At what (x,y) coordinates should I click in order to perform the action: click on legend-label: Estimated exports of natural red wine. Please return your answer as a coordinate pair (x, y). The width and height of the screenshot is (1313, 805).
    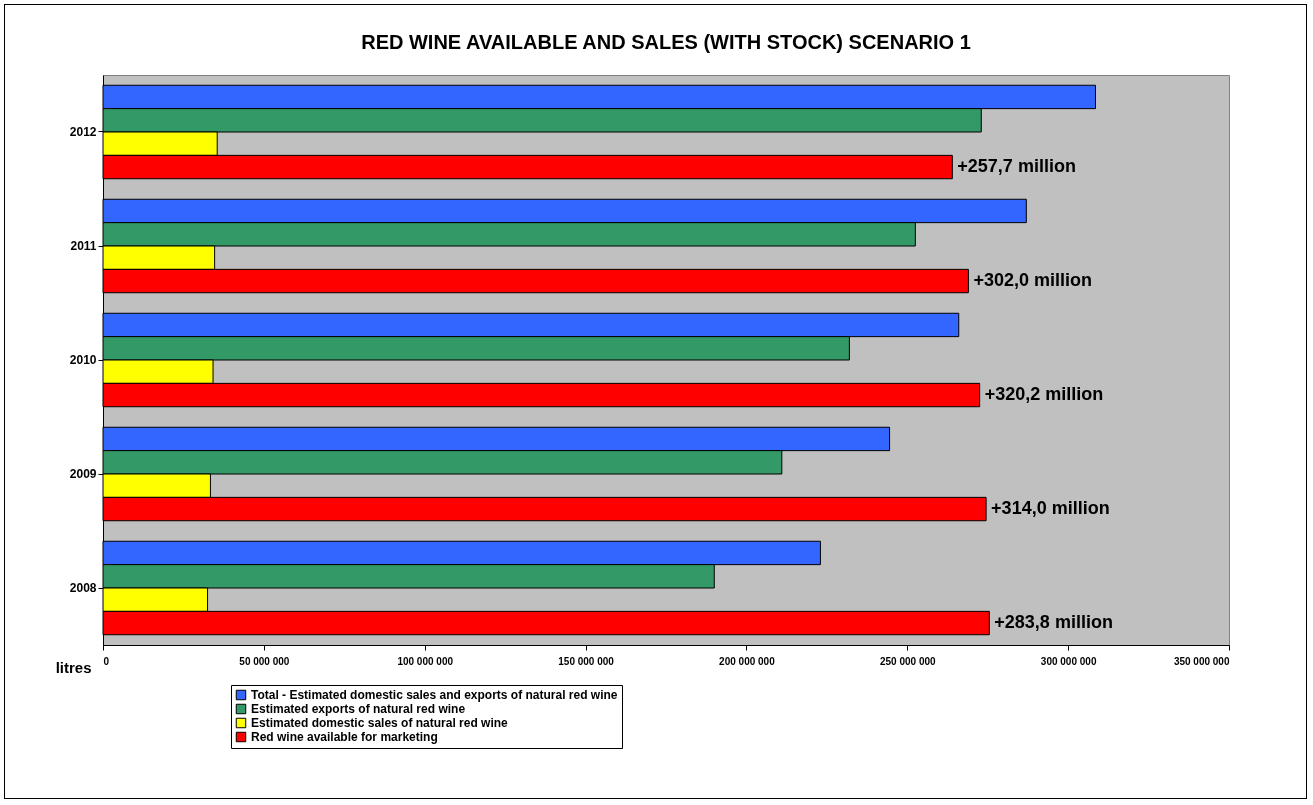
    Looking at the image, I should click on (358, 709).